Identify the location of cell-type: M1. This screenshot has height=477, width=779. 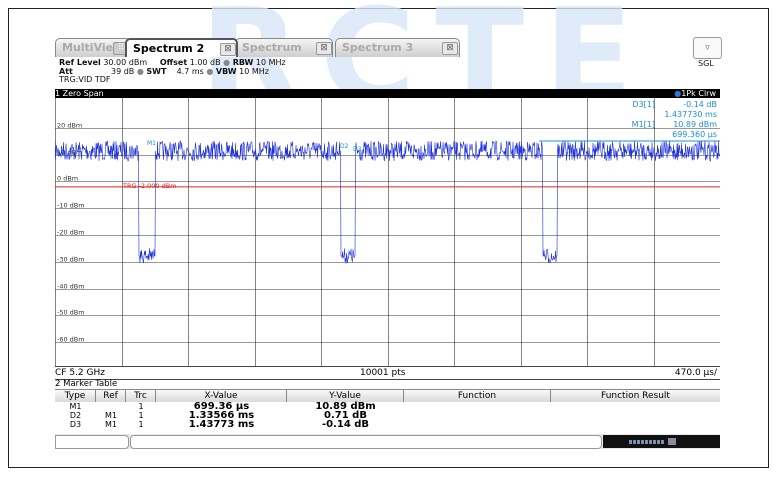
(75, 406).